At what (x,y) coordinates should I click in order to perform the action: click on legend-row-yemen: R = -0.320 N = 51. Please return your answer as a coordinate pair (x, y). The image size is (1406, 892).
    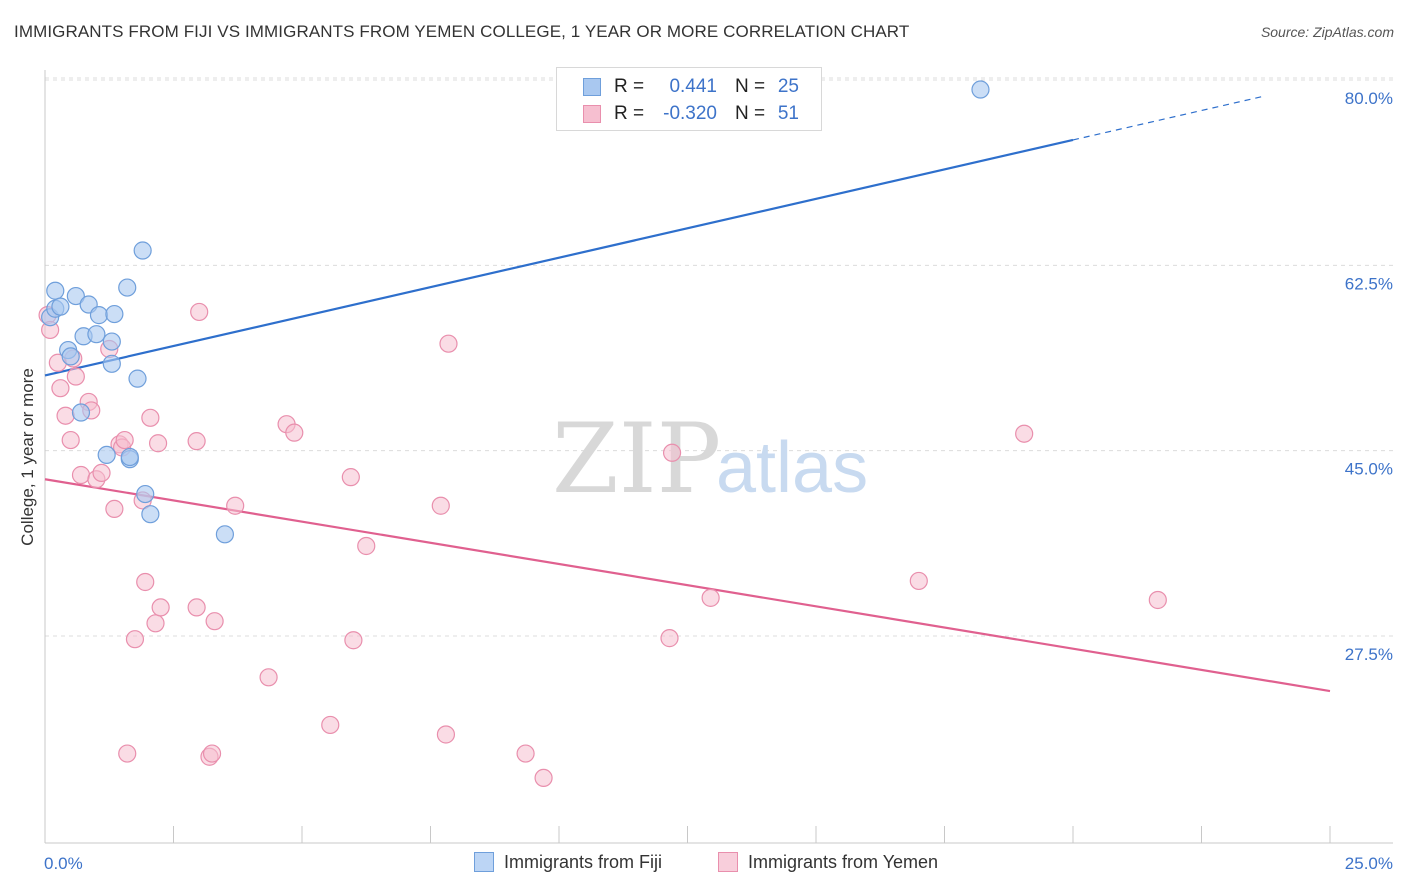
    Looking at the image, I should click on (689, 114).